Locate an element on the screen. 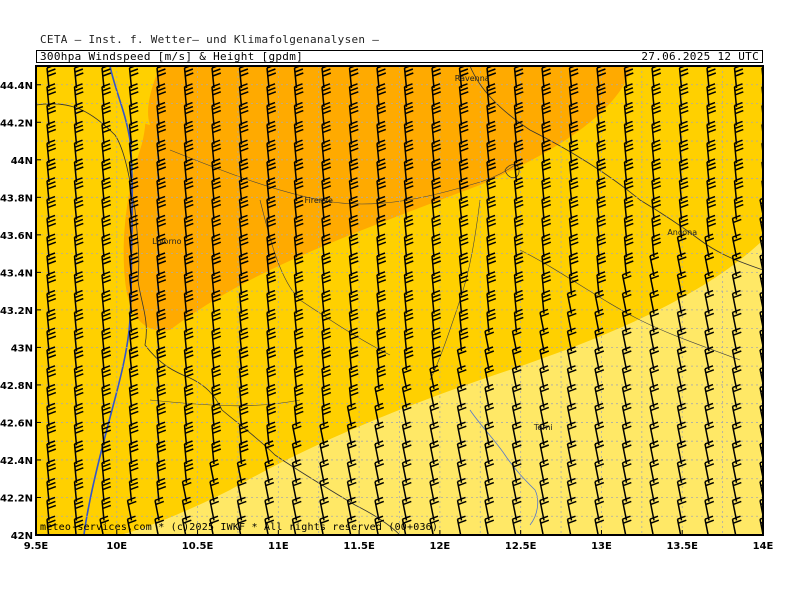 This screenshot has height=600, width=800. lon-tick-label: 13.5E is located at coordinates (682, 546).